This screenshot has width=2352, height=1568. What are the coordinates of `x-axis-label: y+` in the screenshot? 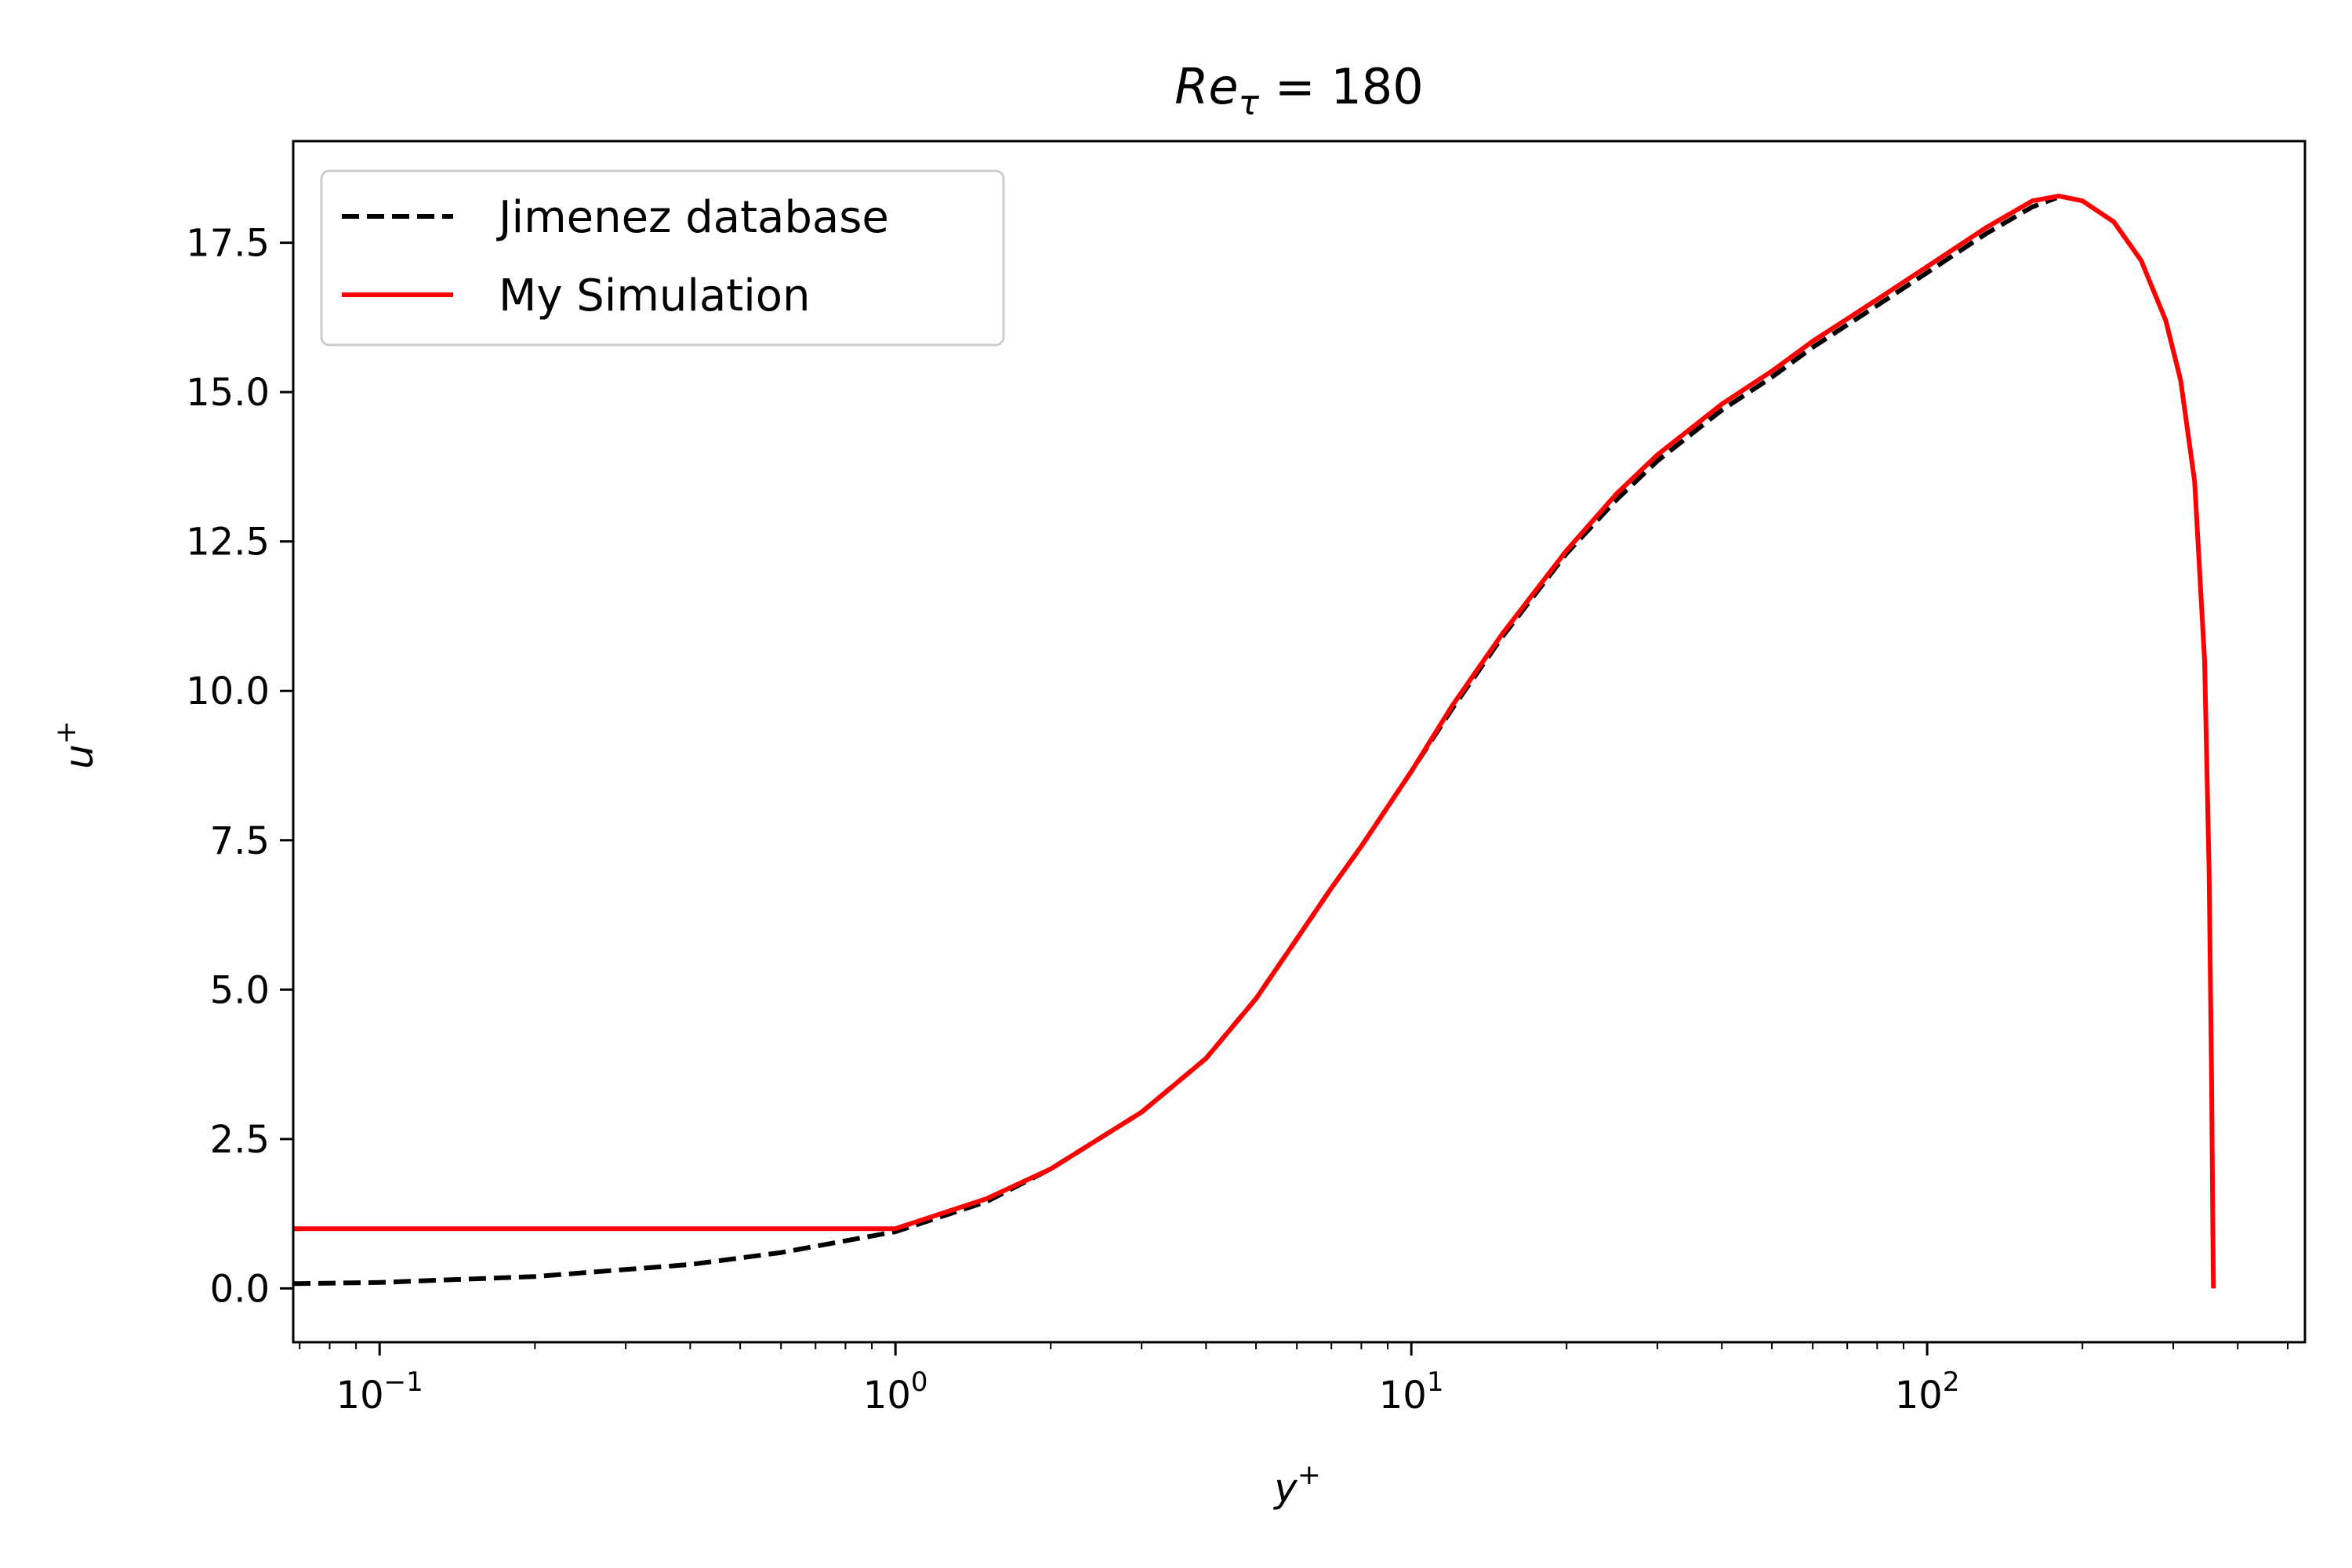 It's located at (1296, 1485).